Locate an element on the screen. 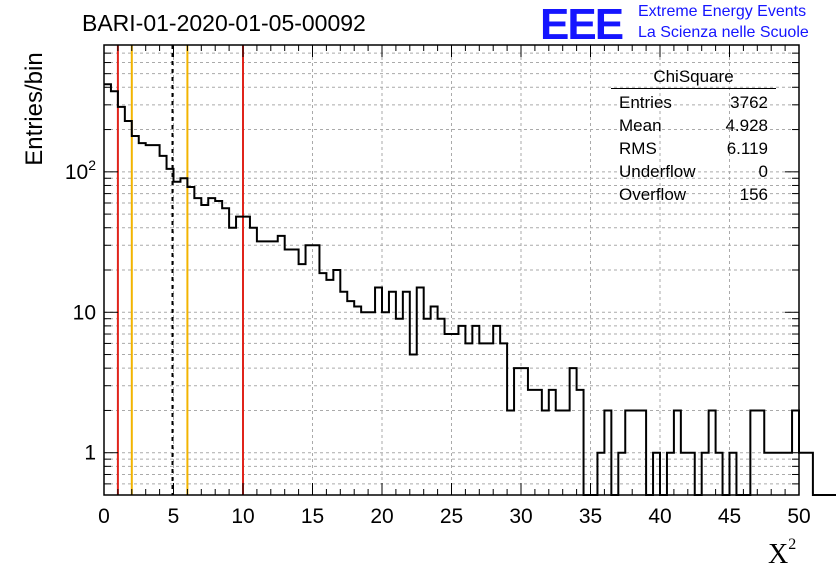 The width and height of the screenshot is (836, 572). x-tick-label: 25 is located at coordinates (451, 516).